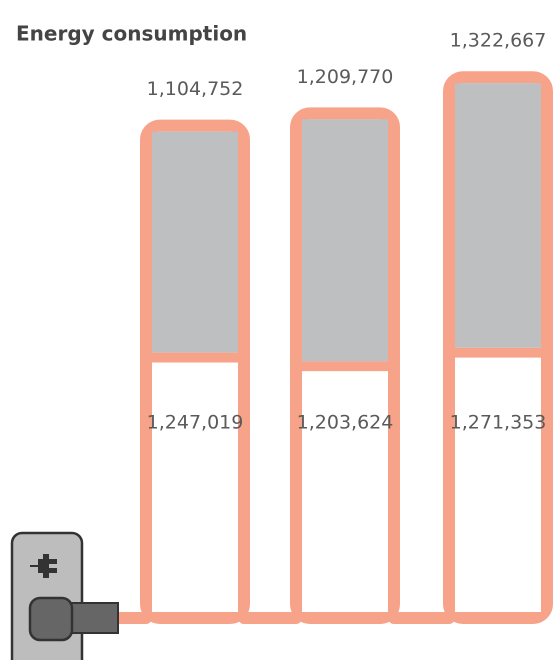 The height and width of the screenshot is (660, 556). What do you see at coordinates (195, 89) in the screenshot?
I see `value-label: 1,104,752` at bounding box center [195, 89].